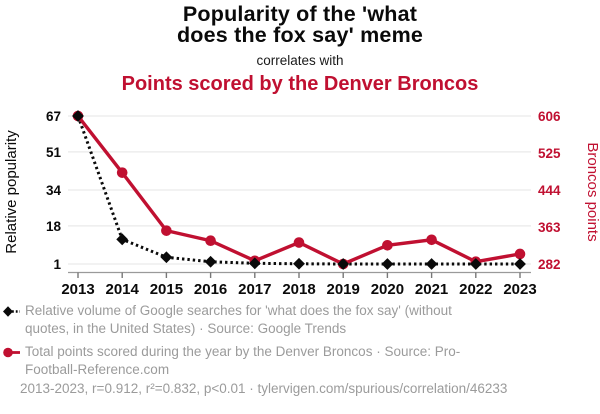 This screenshot has width=600, height=414. Describe the element at coordinates (519, 289) in the screenshot. I see `x-tick-label: 2023` at that location.